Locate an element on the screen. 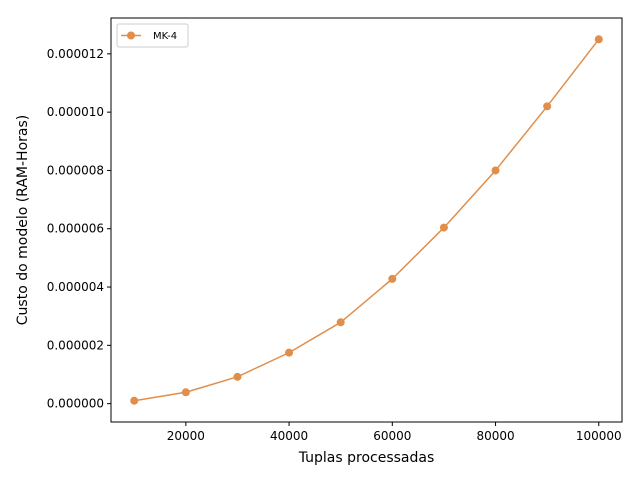 The width and height of the screenshot is (640, 480). x-axis: 20000 40000 60000 80000 100000 is located at coordinates (394, 432).